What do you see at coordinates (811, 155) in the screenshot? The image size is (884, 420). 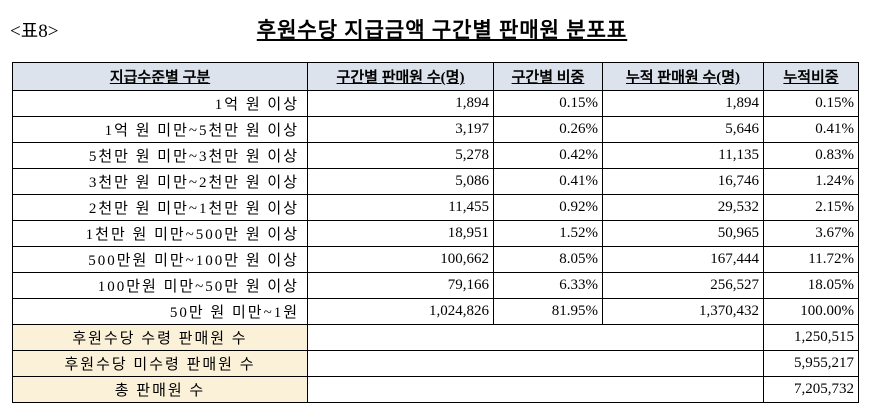 I see `cell: 0.83%` at bounding box center [811, 155].